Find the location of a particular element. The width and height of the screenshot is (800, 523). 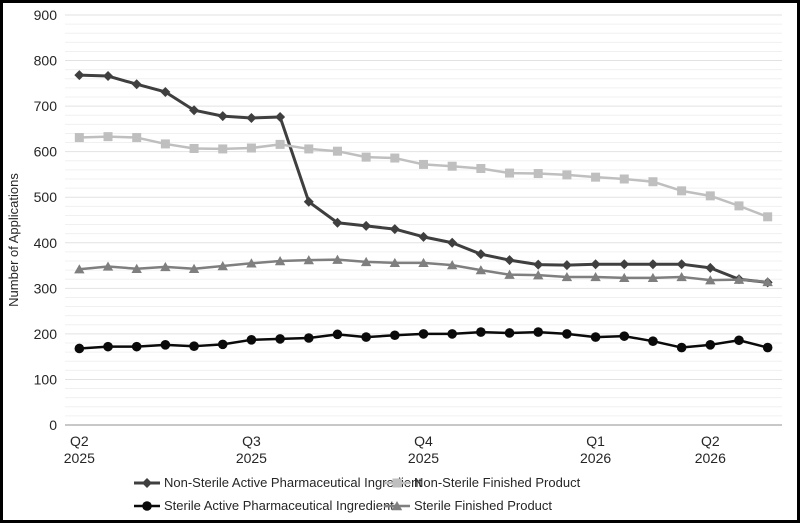

x-tick-quarter: Q3 is located at coordinates (251, 441).